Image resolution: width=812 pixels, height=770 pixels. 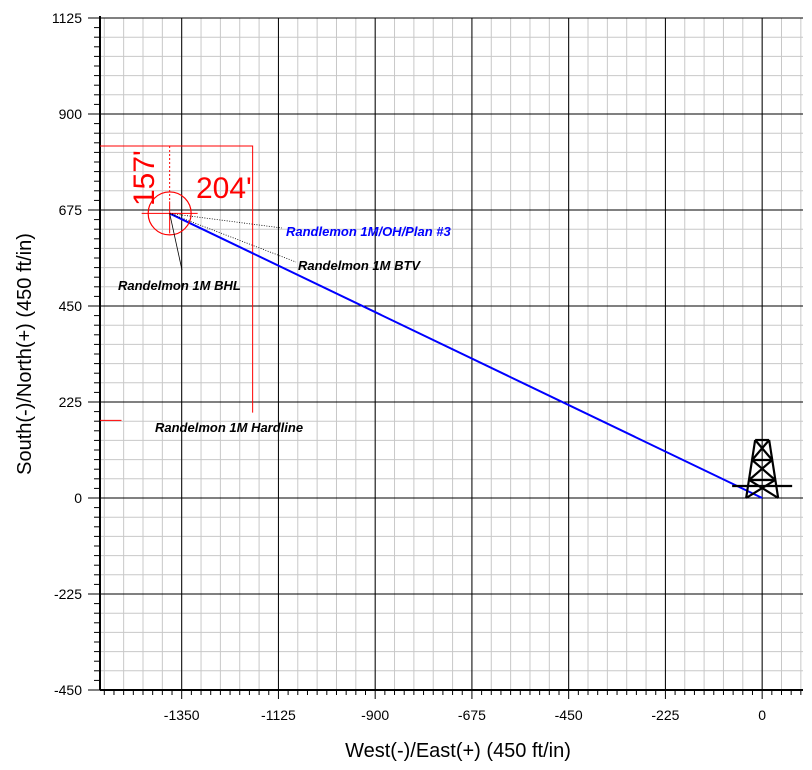 I want to click on leader-bhl, so click(x=176, y=242).